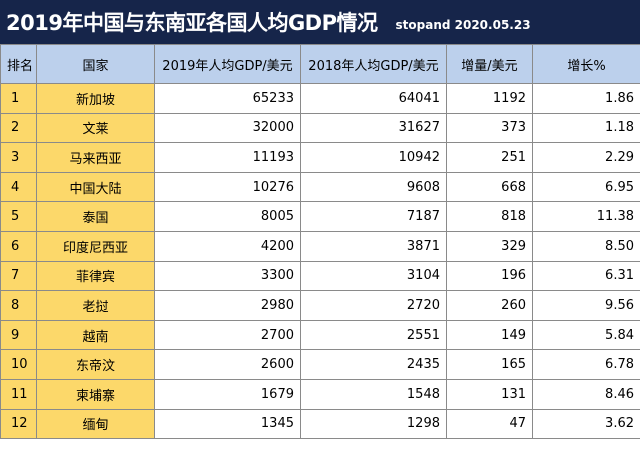 This screenshot has height=452, width=640. I want to click on table-cell: 8005, so click(227, 216).